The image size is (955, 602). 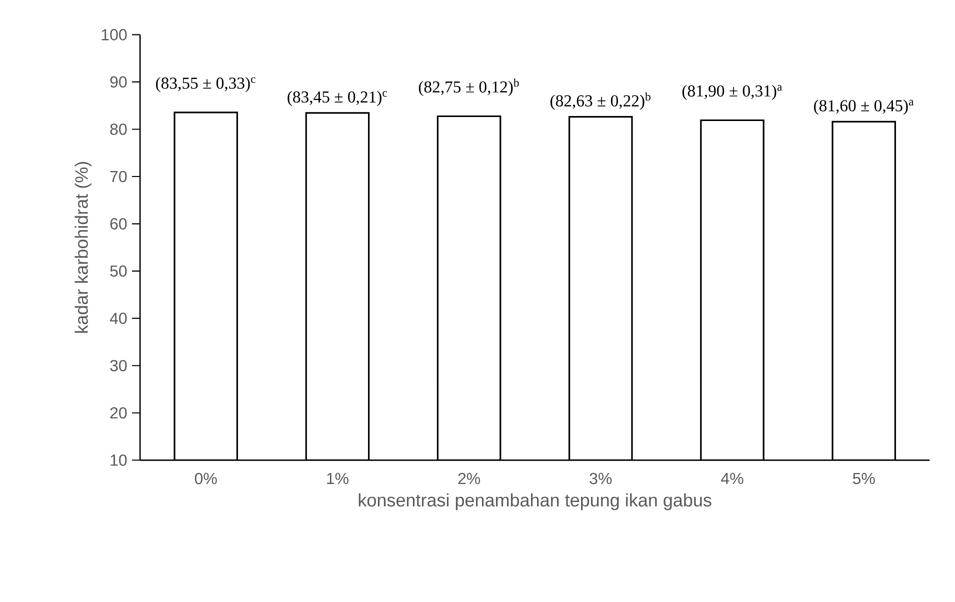 I want to click on data-label: (81,60 ± 0,45)$^{a}$, so click(x=864, y=107).